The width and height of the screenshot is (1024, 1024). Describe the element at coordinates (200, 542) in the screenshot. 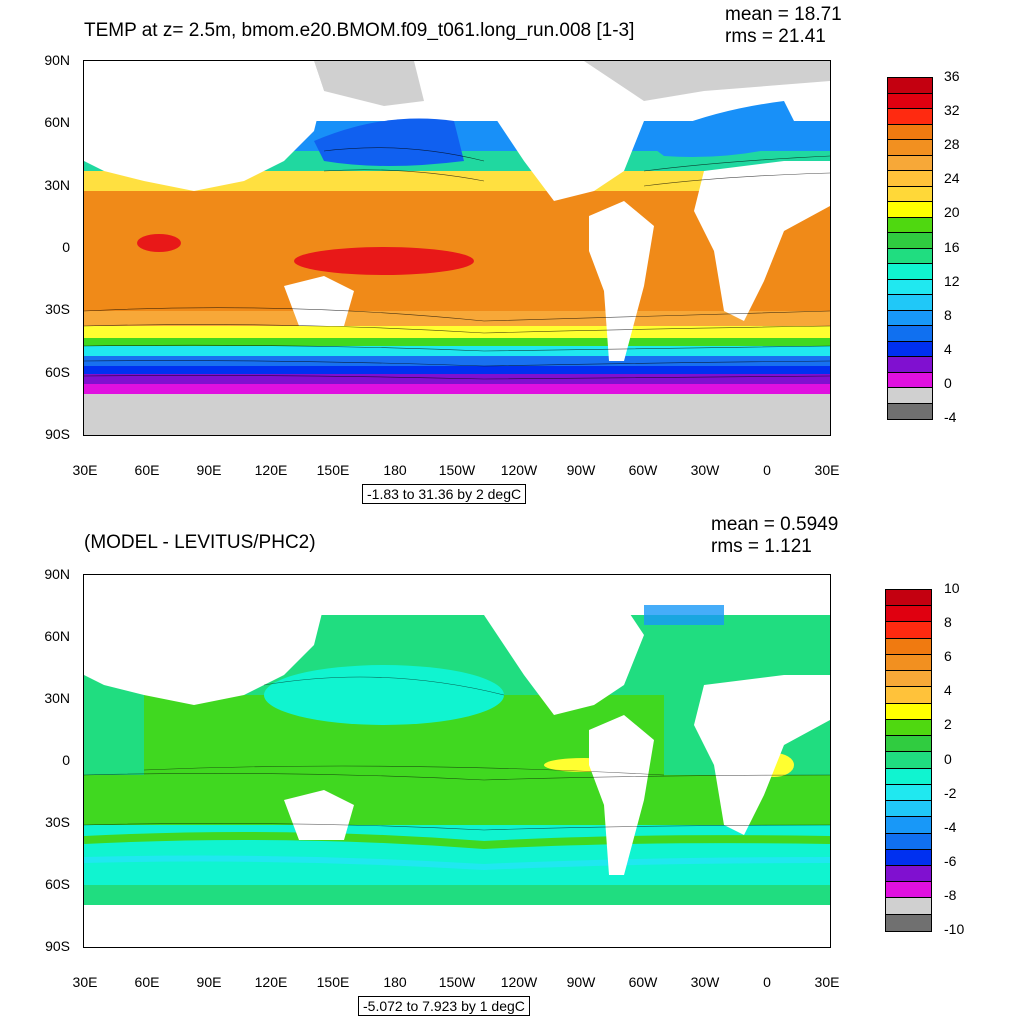

I see `bottom-title: (MODEL - LEVITUS/PHC2)` at that location.